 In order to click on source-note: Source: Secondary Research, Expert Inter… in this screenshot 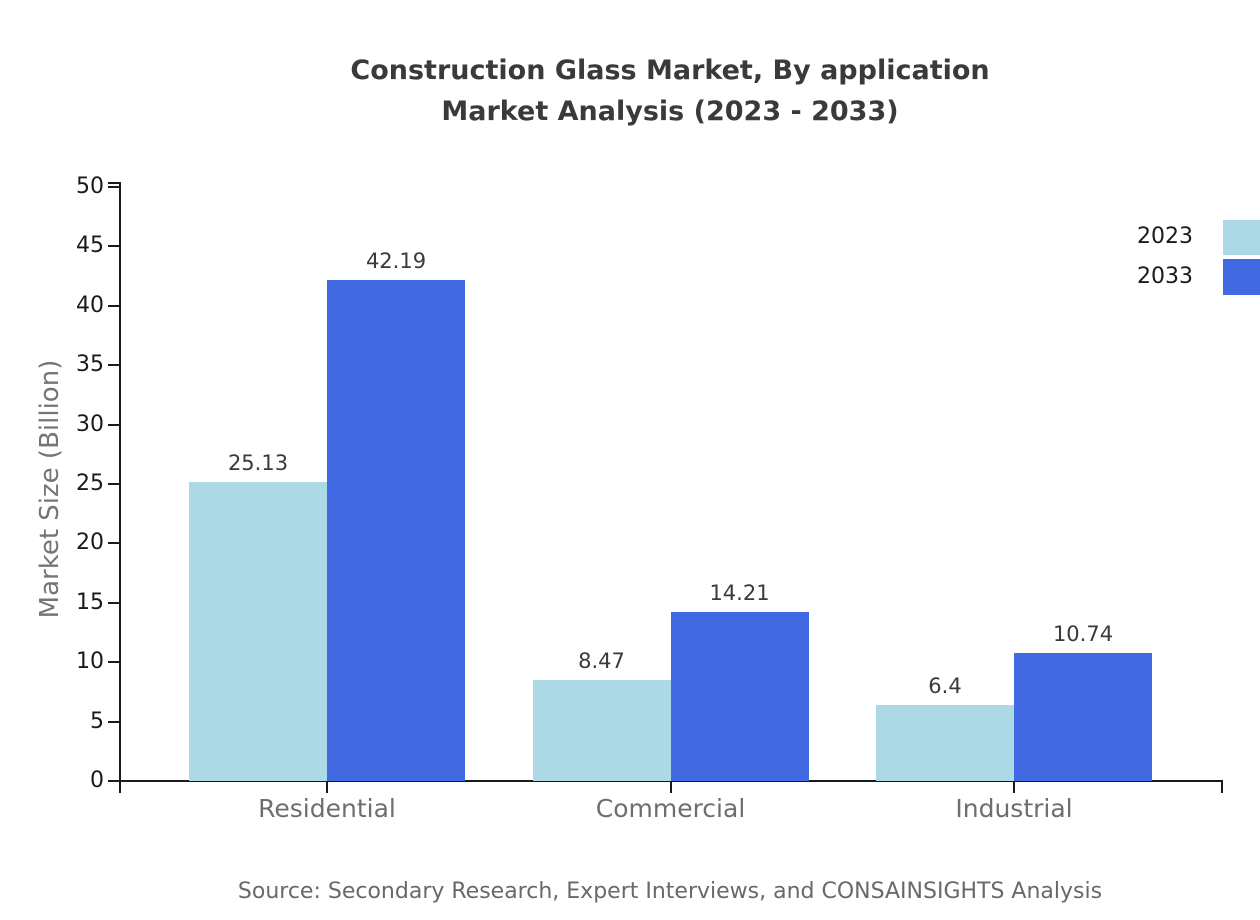, I will do `click(670, 891)`.